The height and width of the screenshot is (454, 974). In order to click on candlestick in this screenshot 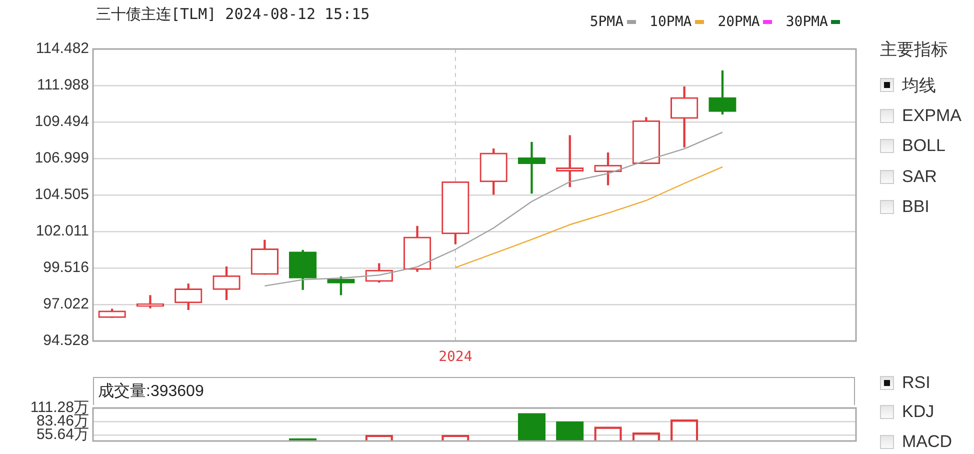, I will do `click(532, 168)`.